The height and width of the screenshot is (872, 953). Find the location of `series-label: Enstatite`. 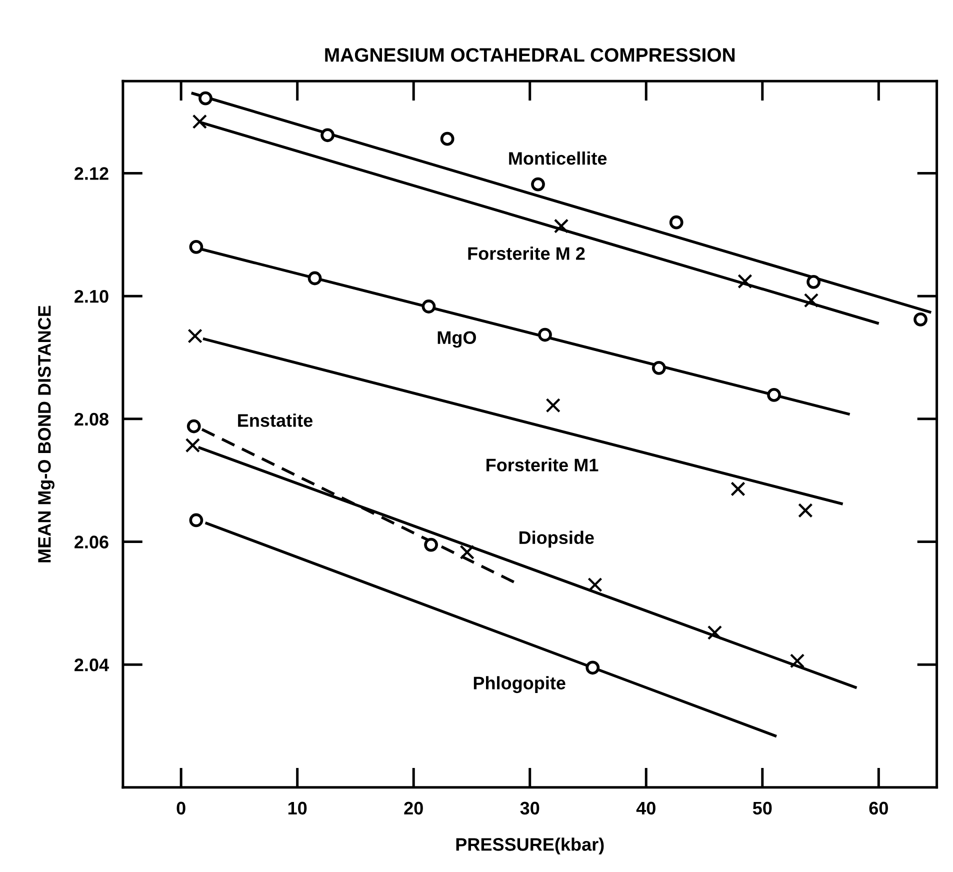

series-label: Enstatite is located at coordinates (275, 420).